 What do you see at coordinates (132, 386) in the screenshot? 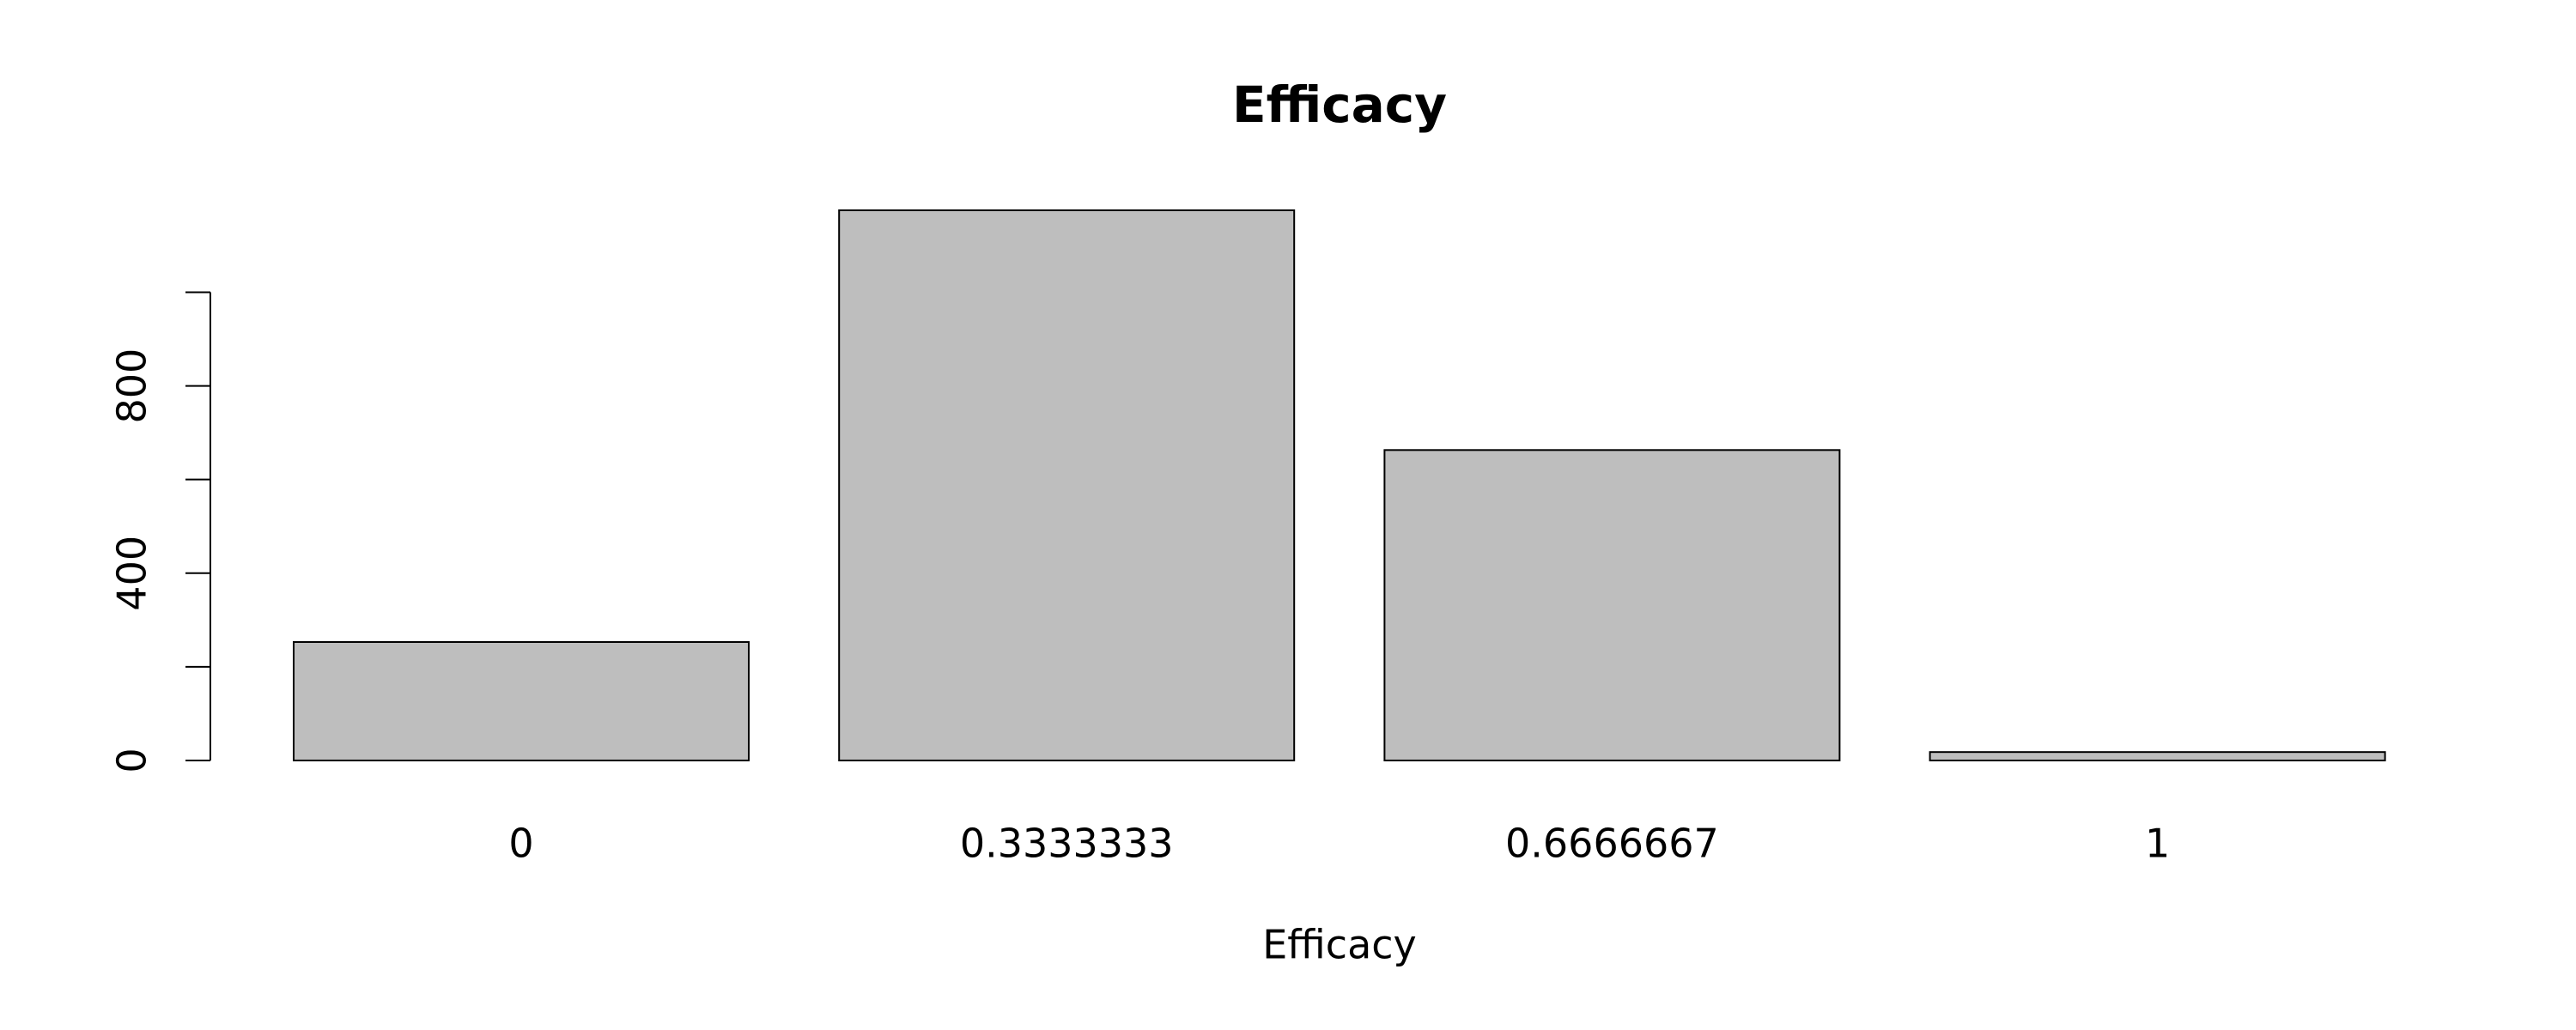
I see `y-tick-label: 800` at bounding box center [132, 386].